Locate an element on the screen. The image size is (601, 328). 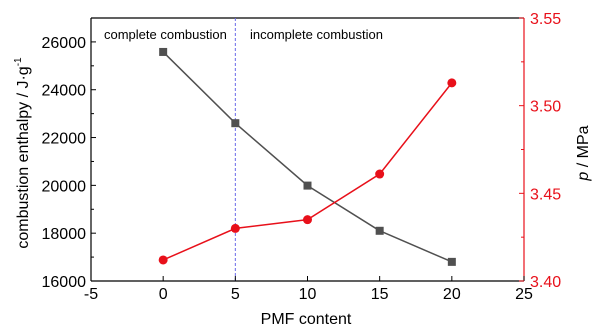
y-right-tick-label: 3.40 is located at coordinates (545, 282).